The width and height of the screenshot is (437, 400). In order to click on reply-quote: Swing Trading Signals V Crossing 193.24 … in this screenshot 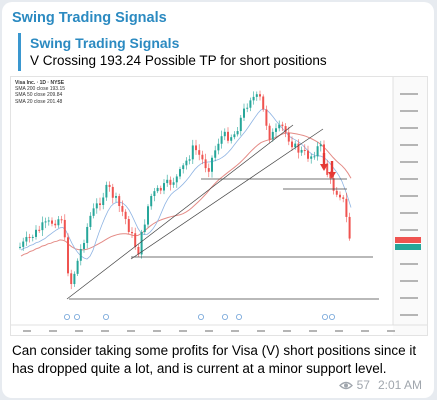, I will do `click(218, 52)`.